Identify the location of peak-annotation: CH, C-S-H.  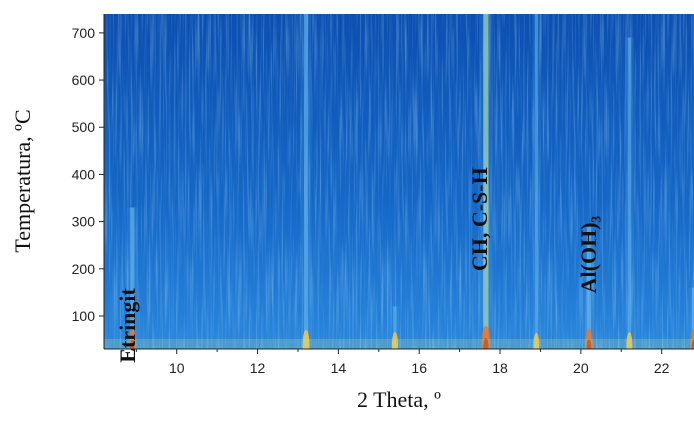
(479, 219).